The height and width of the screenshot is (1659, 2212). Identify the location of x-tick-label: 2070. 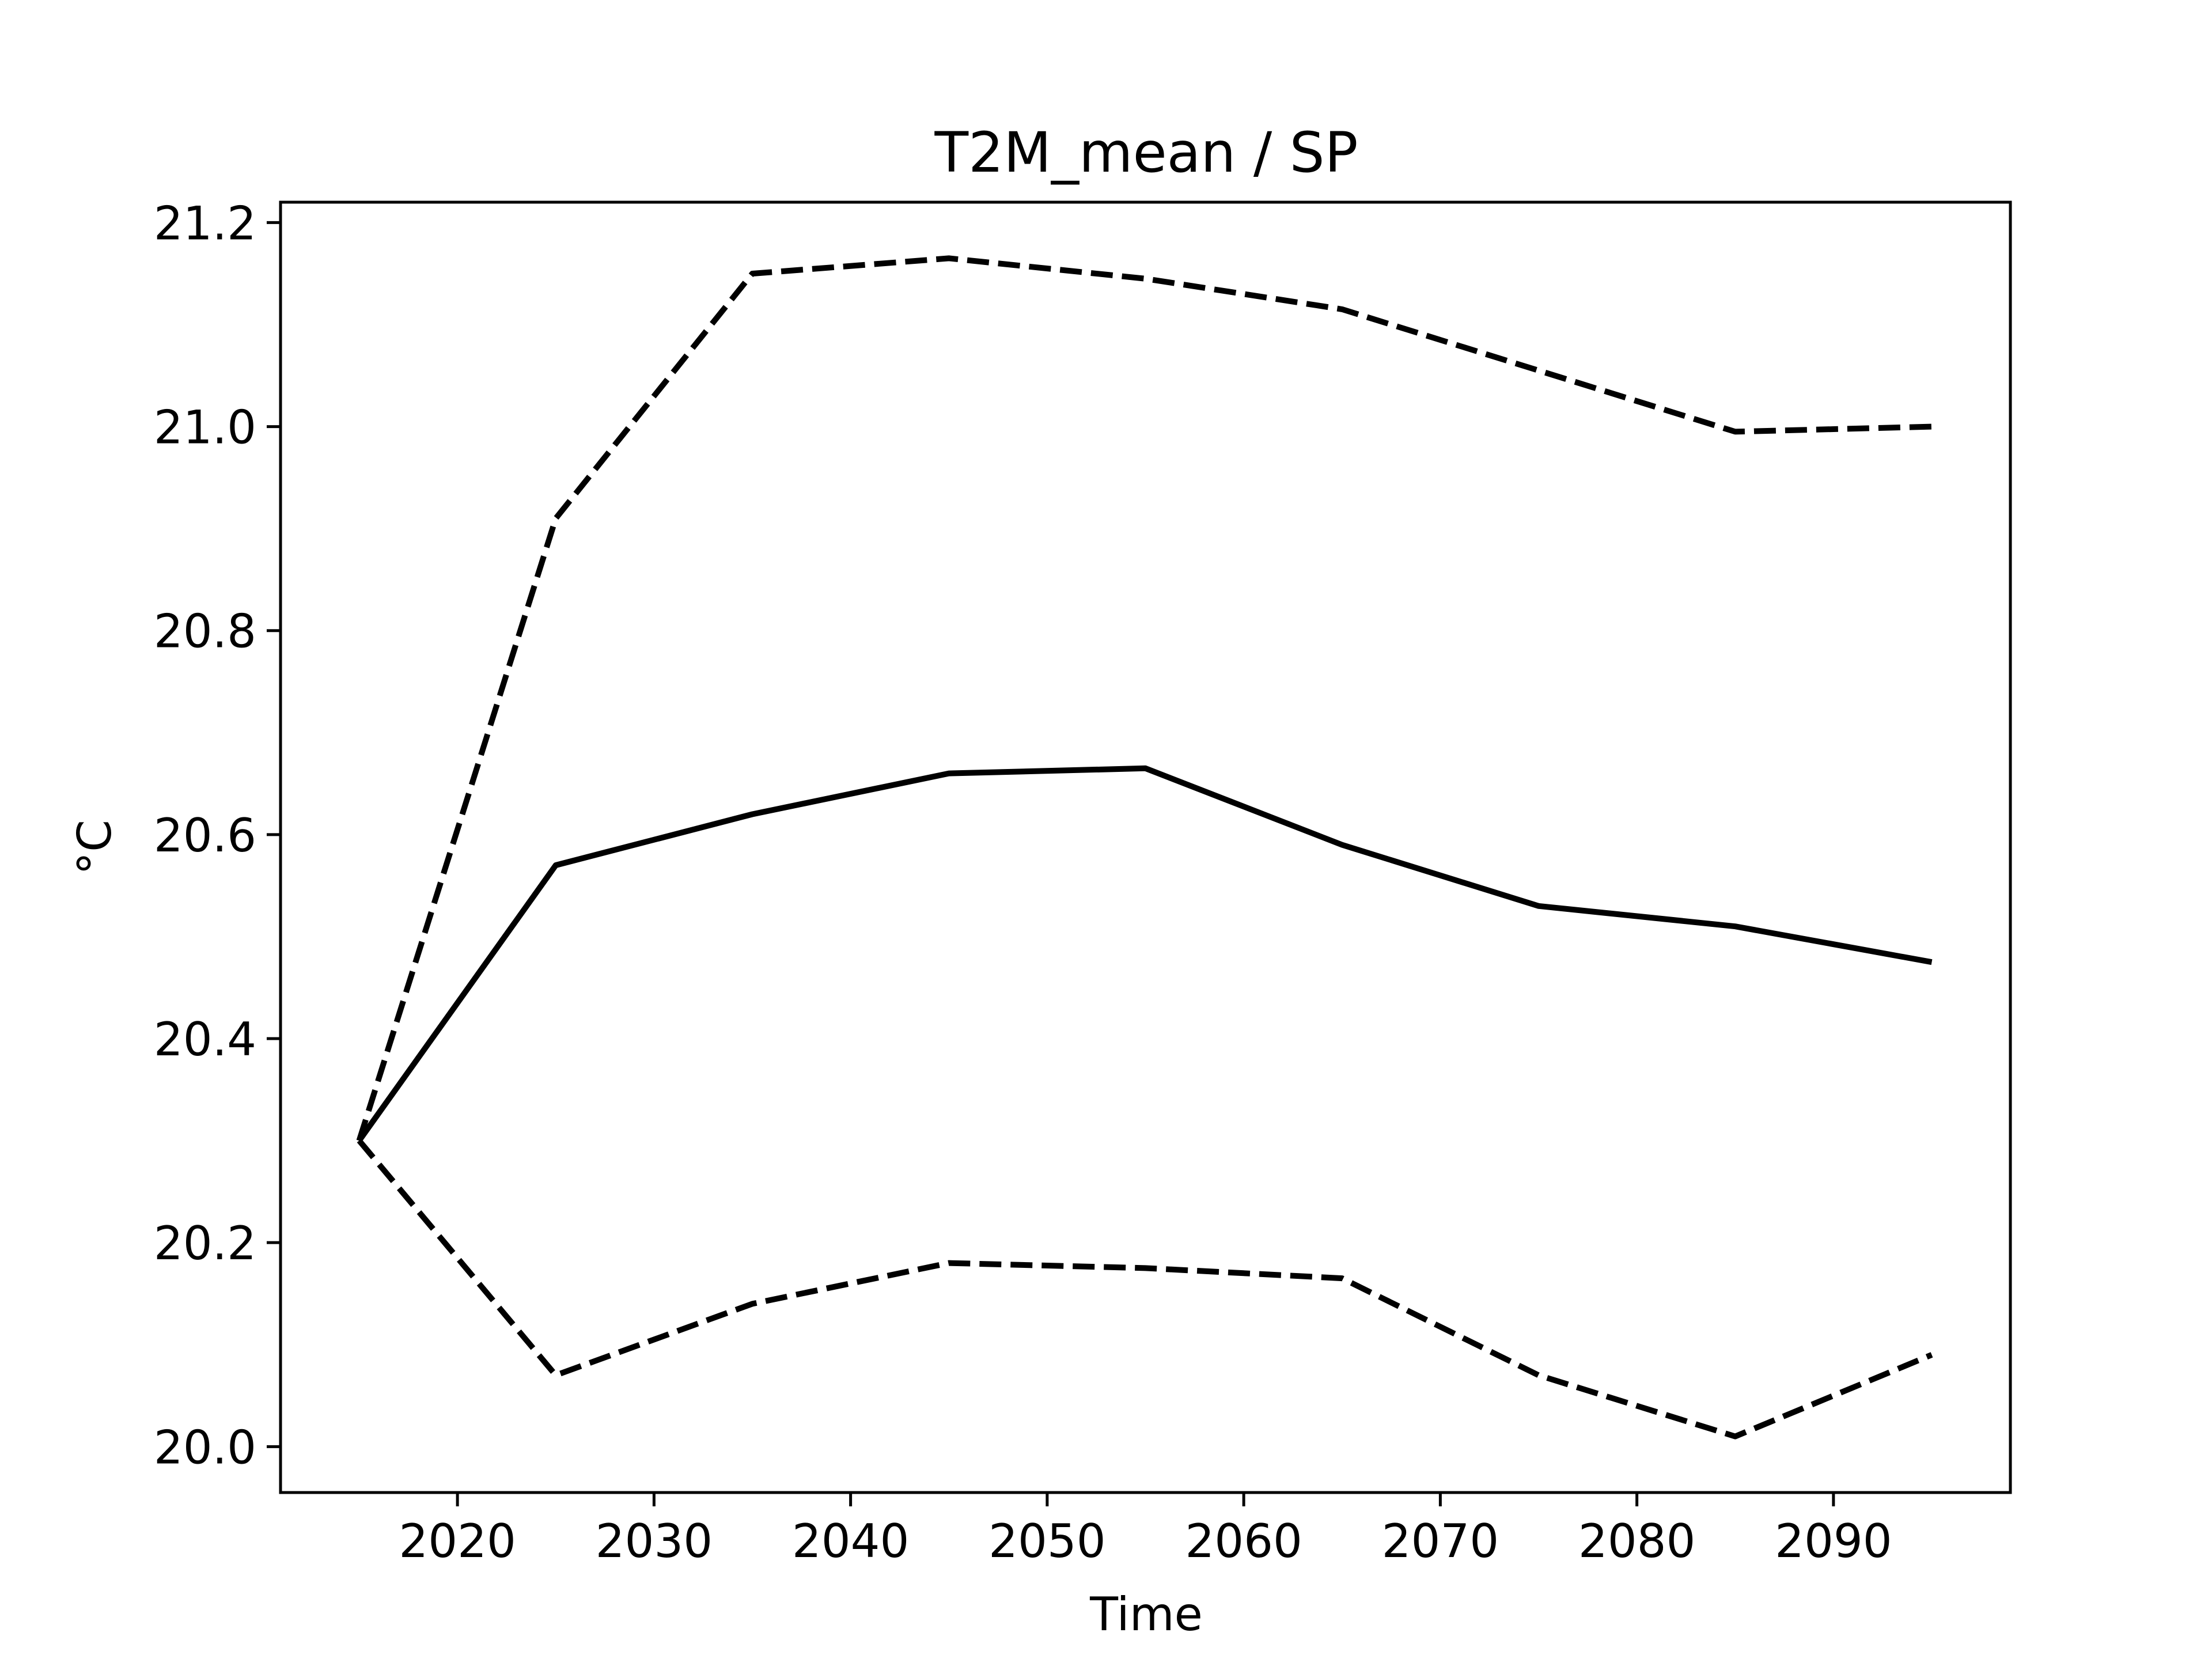
(1440, 1541).